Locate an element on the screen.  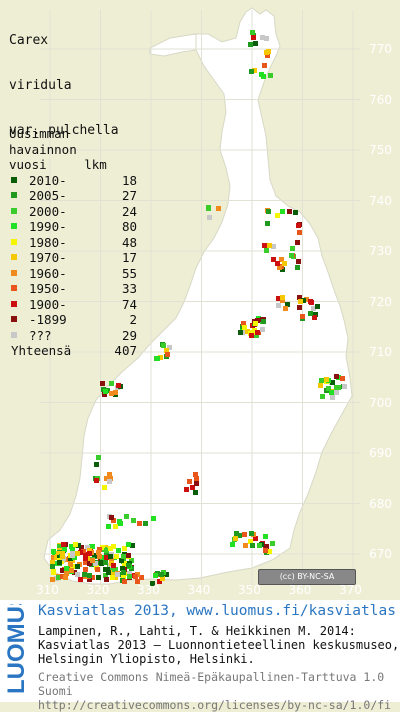
legend-swatch is located at coordinates (14, 334).